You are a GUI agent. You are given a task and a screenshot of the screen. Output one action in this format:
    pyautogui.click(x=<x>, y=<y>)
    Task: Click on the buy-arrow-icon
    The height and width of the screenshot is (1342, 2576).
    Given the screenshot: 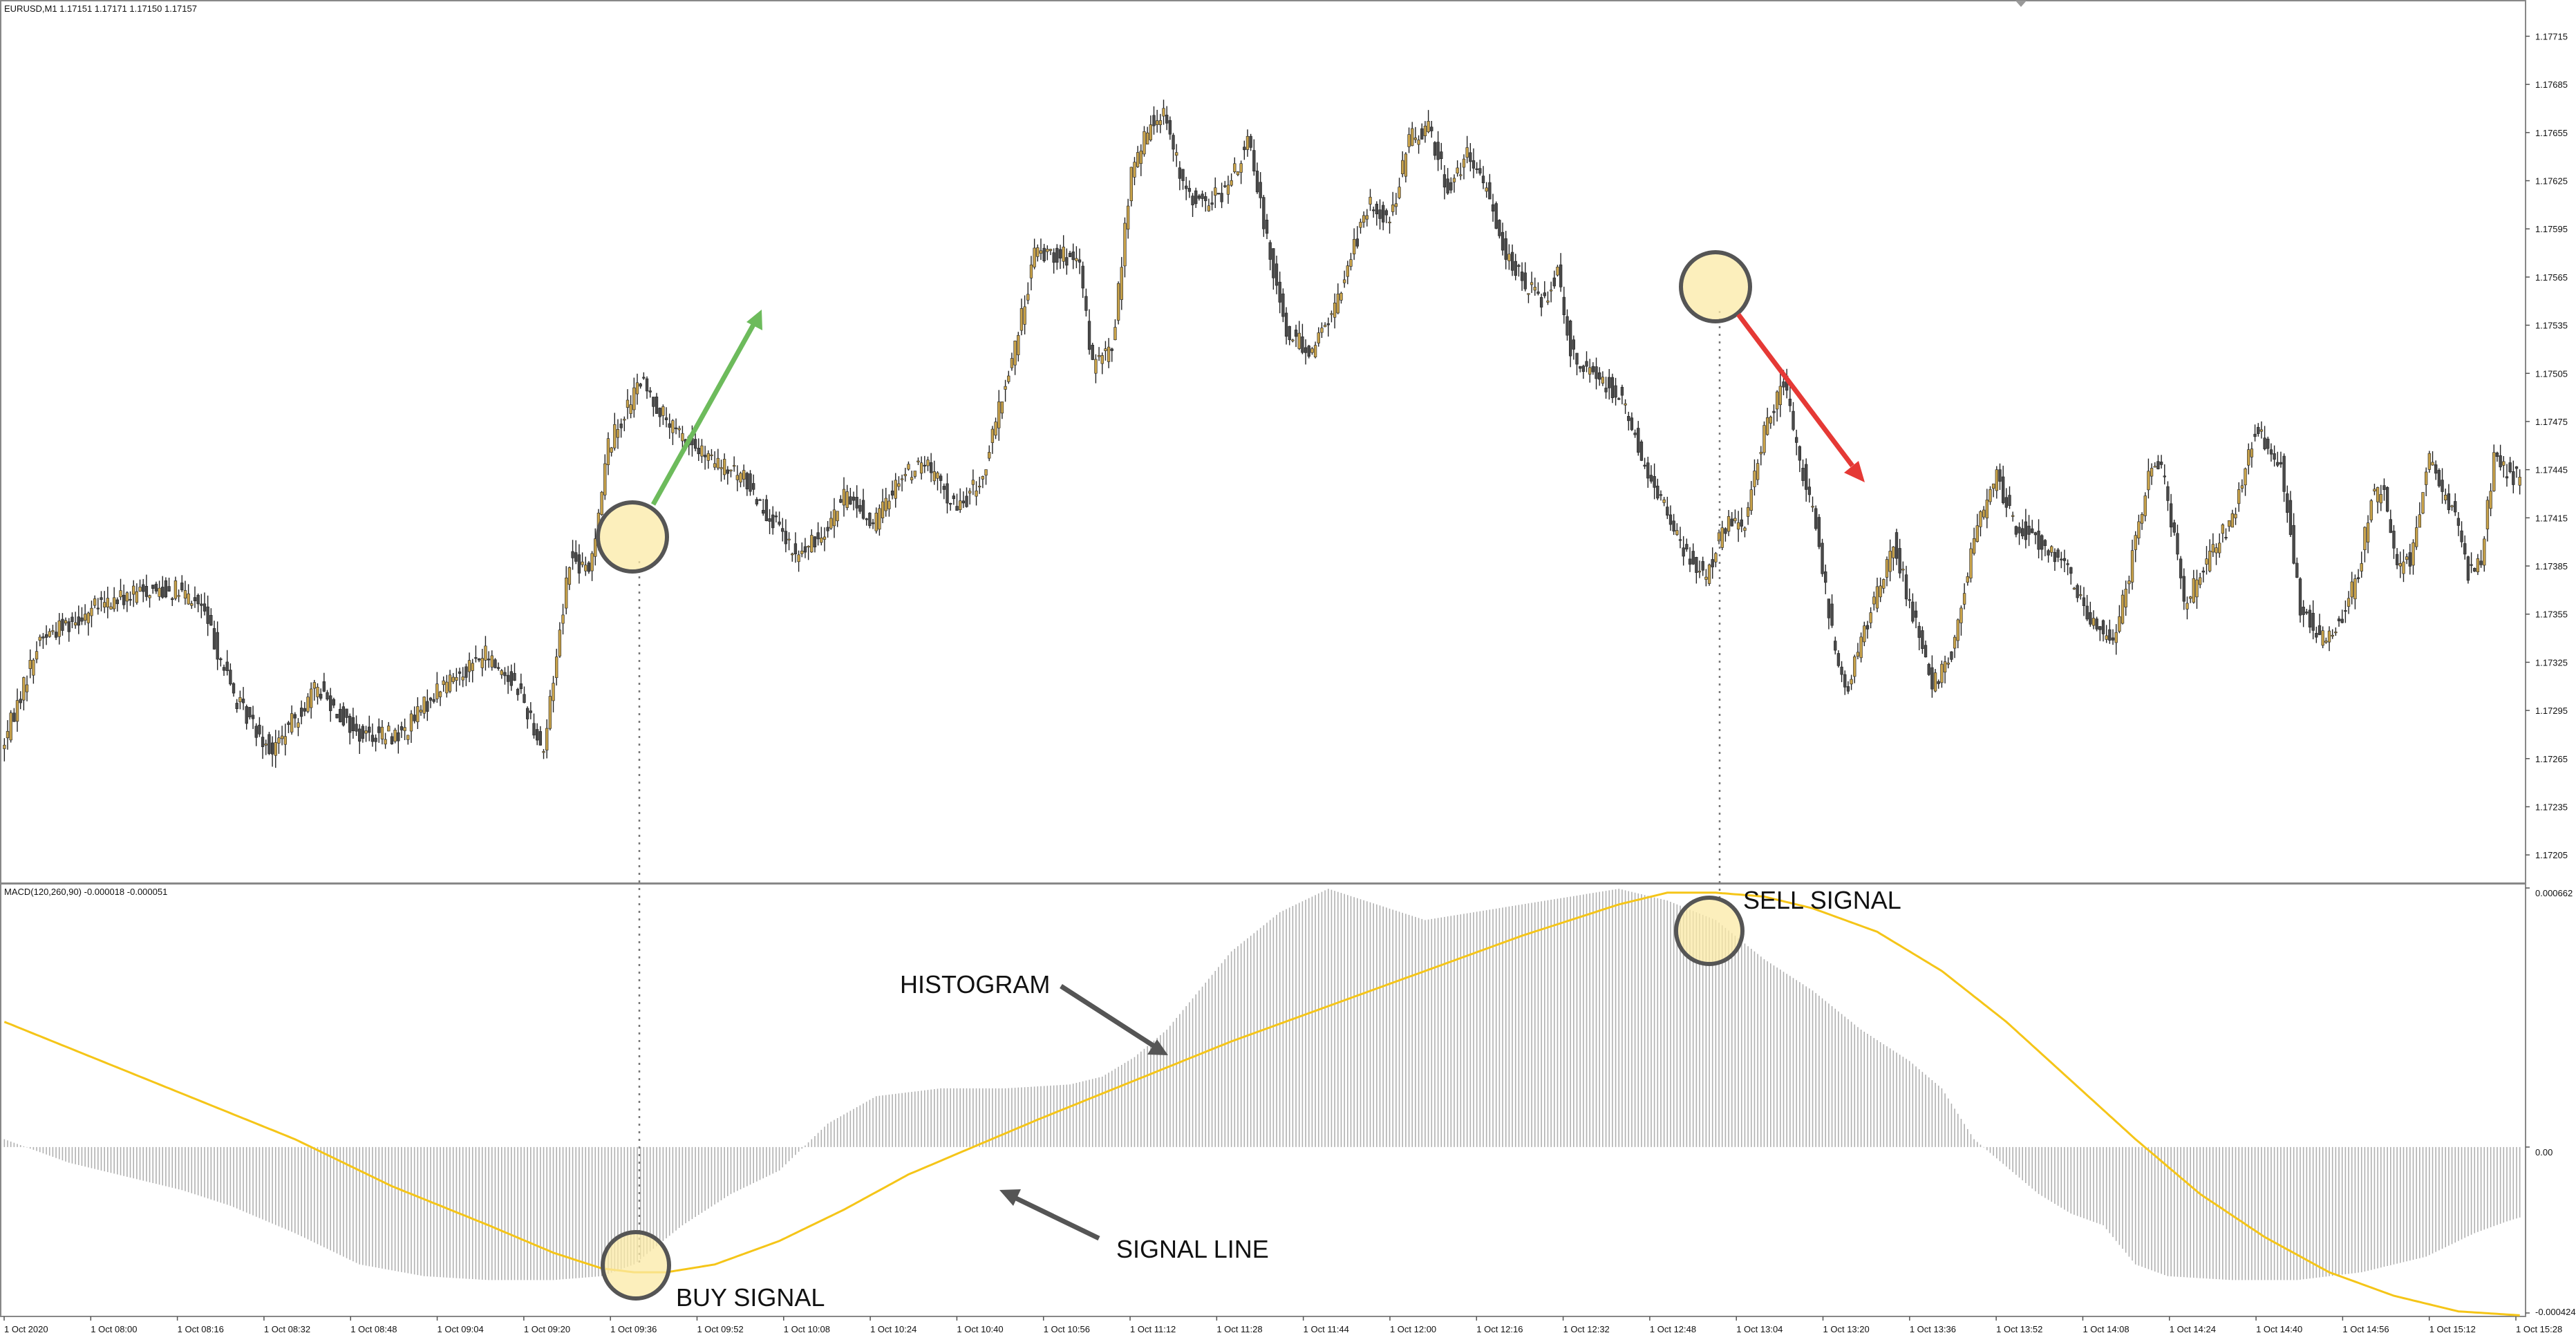 What is the action you would take?
    pyautogui.click(x=706, y=408)
    